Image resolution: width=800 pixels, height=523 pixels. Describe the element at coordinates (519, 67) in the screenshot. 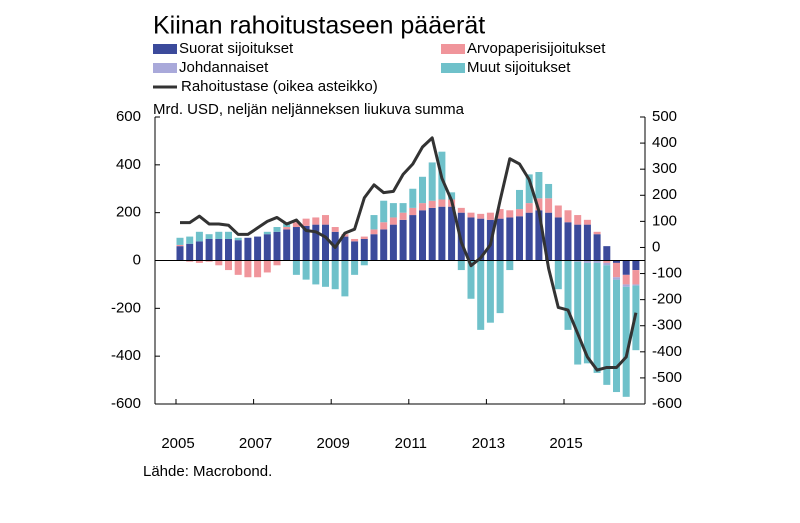

I see `legend-label: Muut sijoitukset` at that location.